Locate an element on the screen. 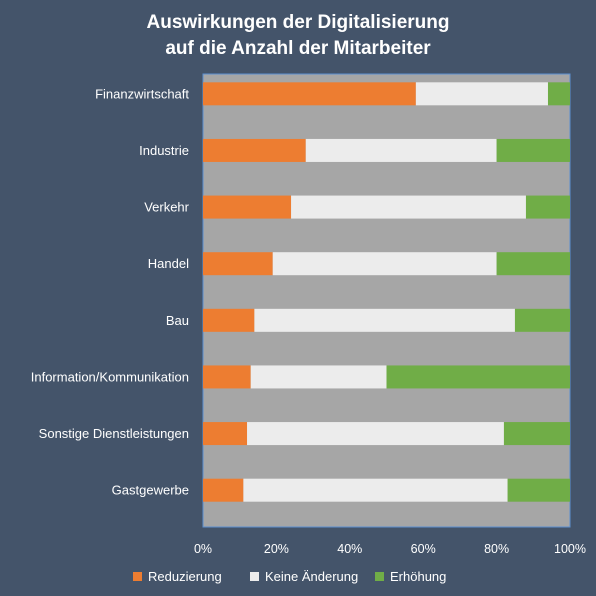 The image size is (596, 596). category-label: Bau is located at coordinates (177, 320).